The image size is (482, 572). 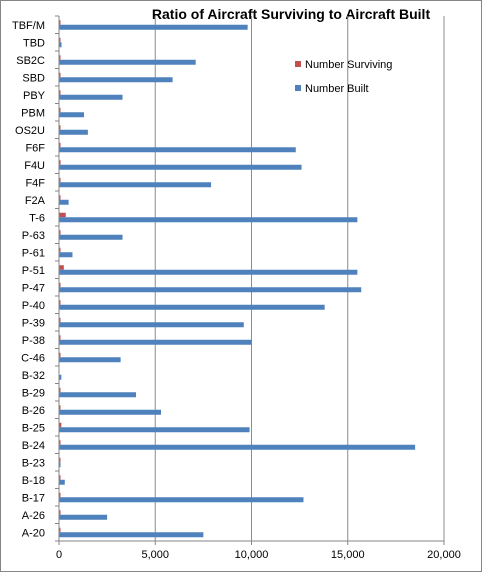 I want to click on y-tick-label: PBM, so click(x=33, y=113).